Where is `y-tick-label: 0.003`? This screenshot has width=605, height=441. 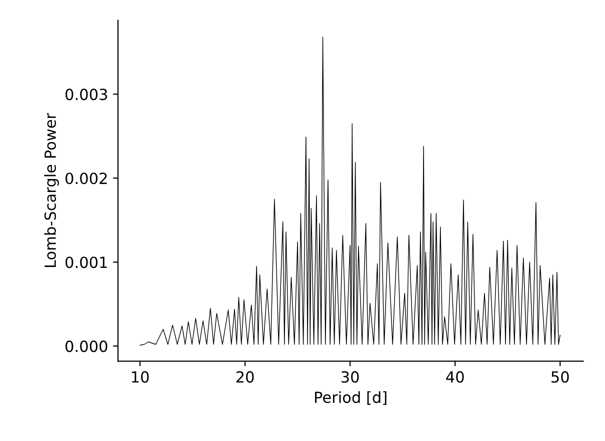 y-tick-label: 0.003 is located at coordinates (87, 94).